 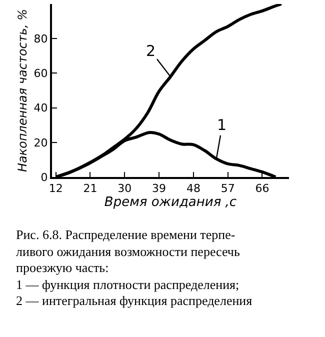 What do you see at coordinates (227, 189) in the screenshot?
I see `x-tick-label: 57` at bounding box center [227, 189].